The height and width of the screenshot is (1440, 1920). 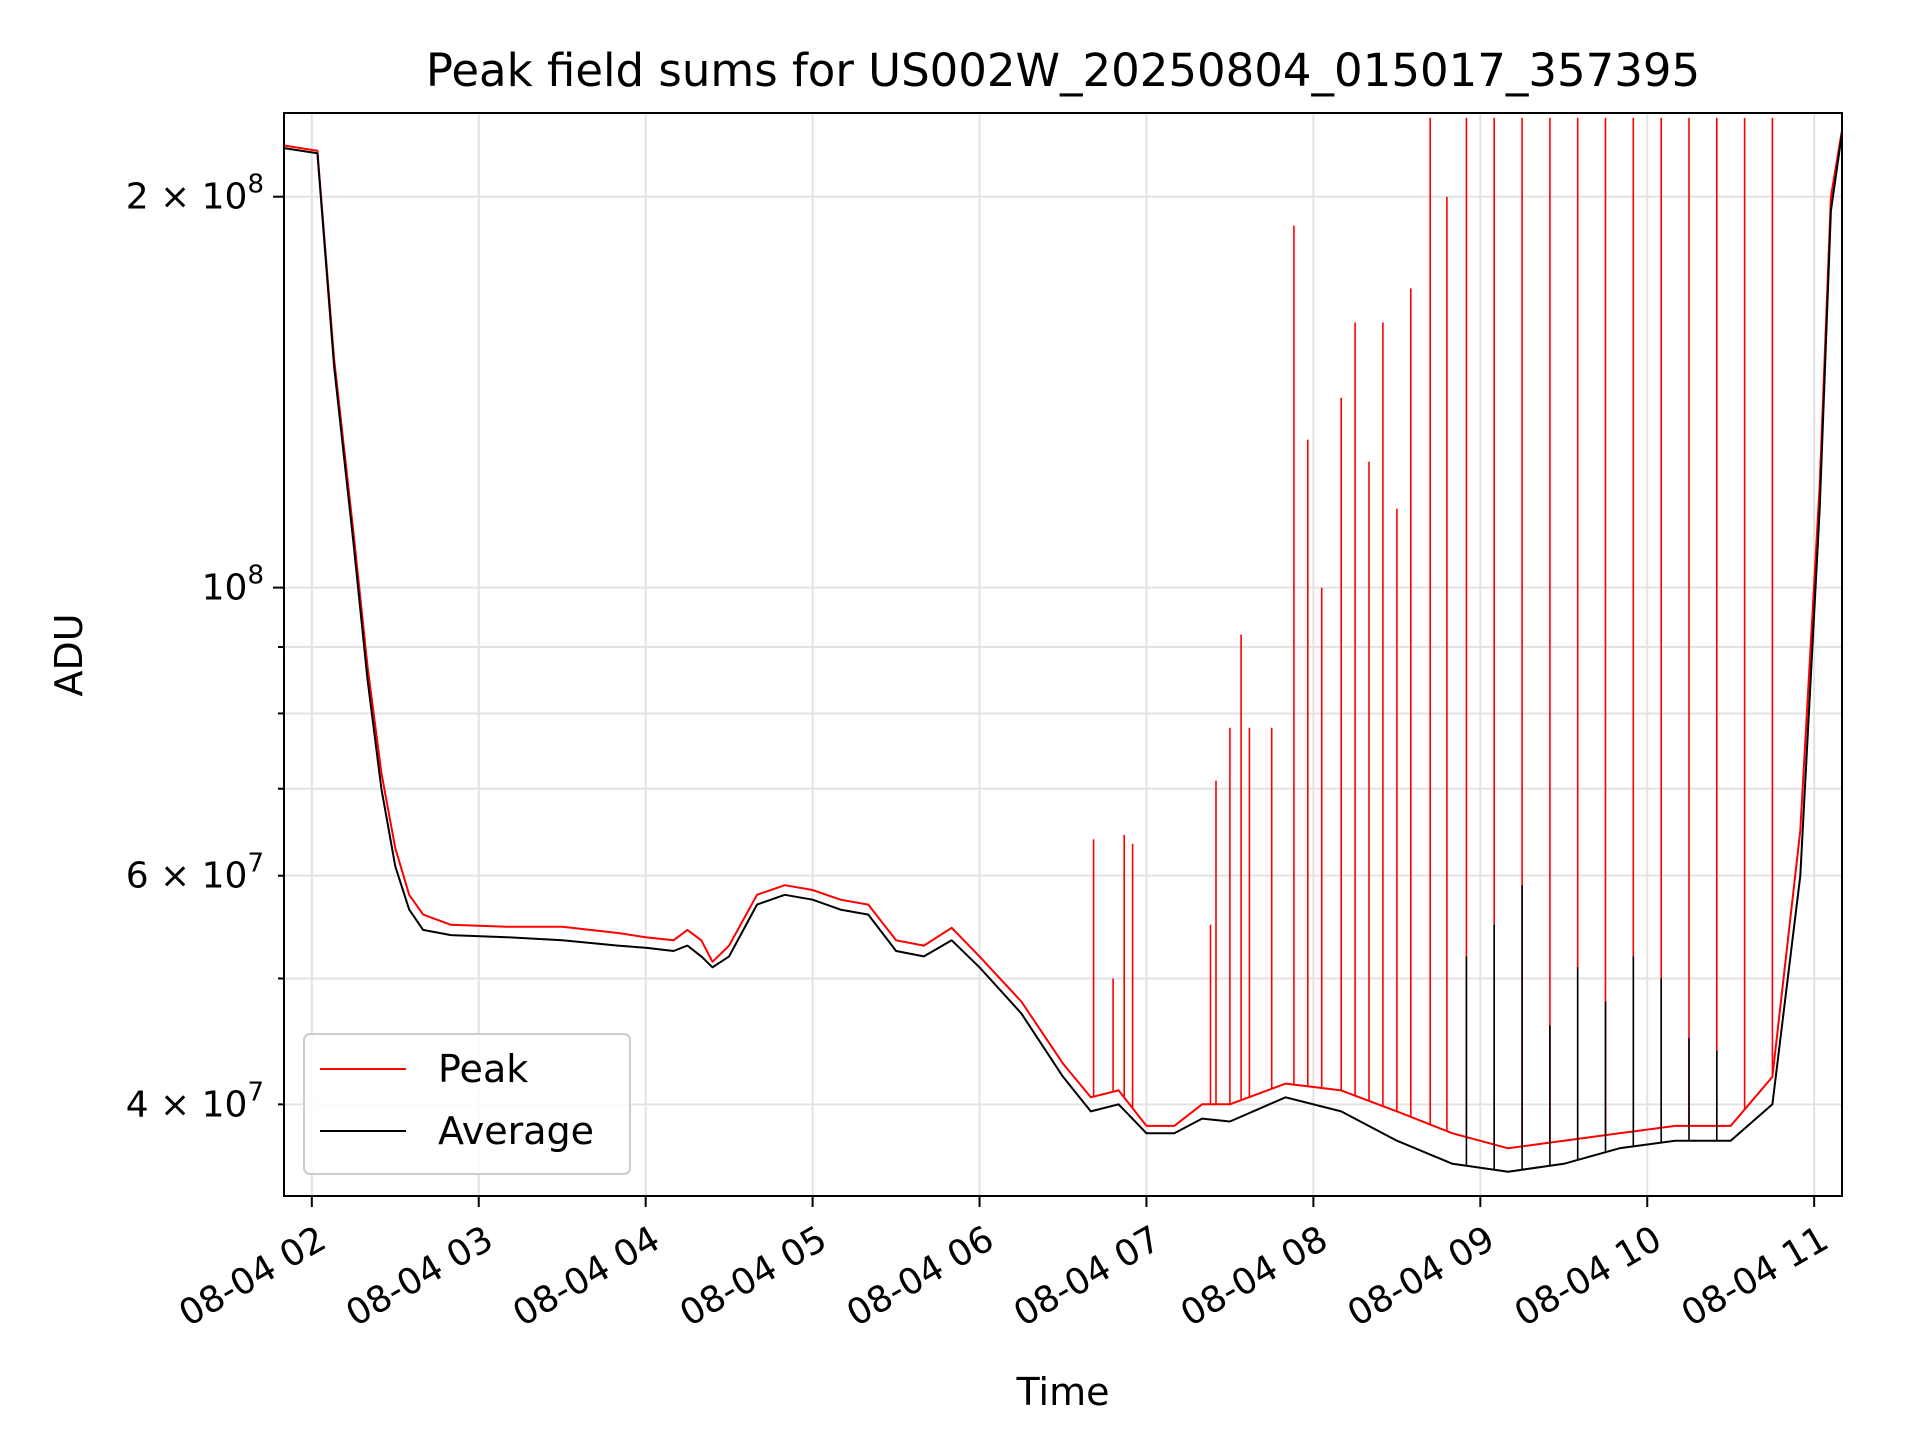 I want to click on y-axis-label: ADU, so click(x=69, y=654).